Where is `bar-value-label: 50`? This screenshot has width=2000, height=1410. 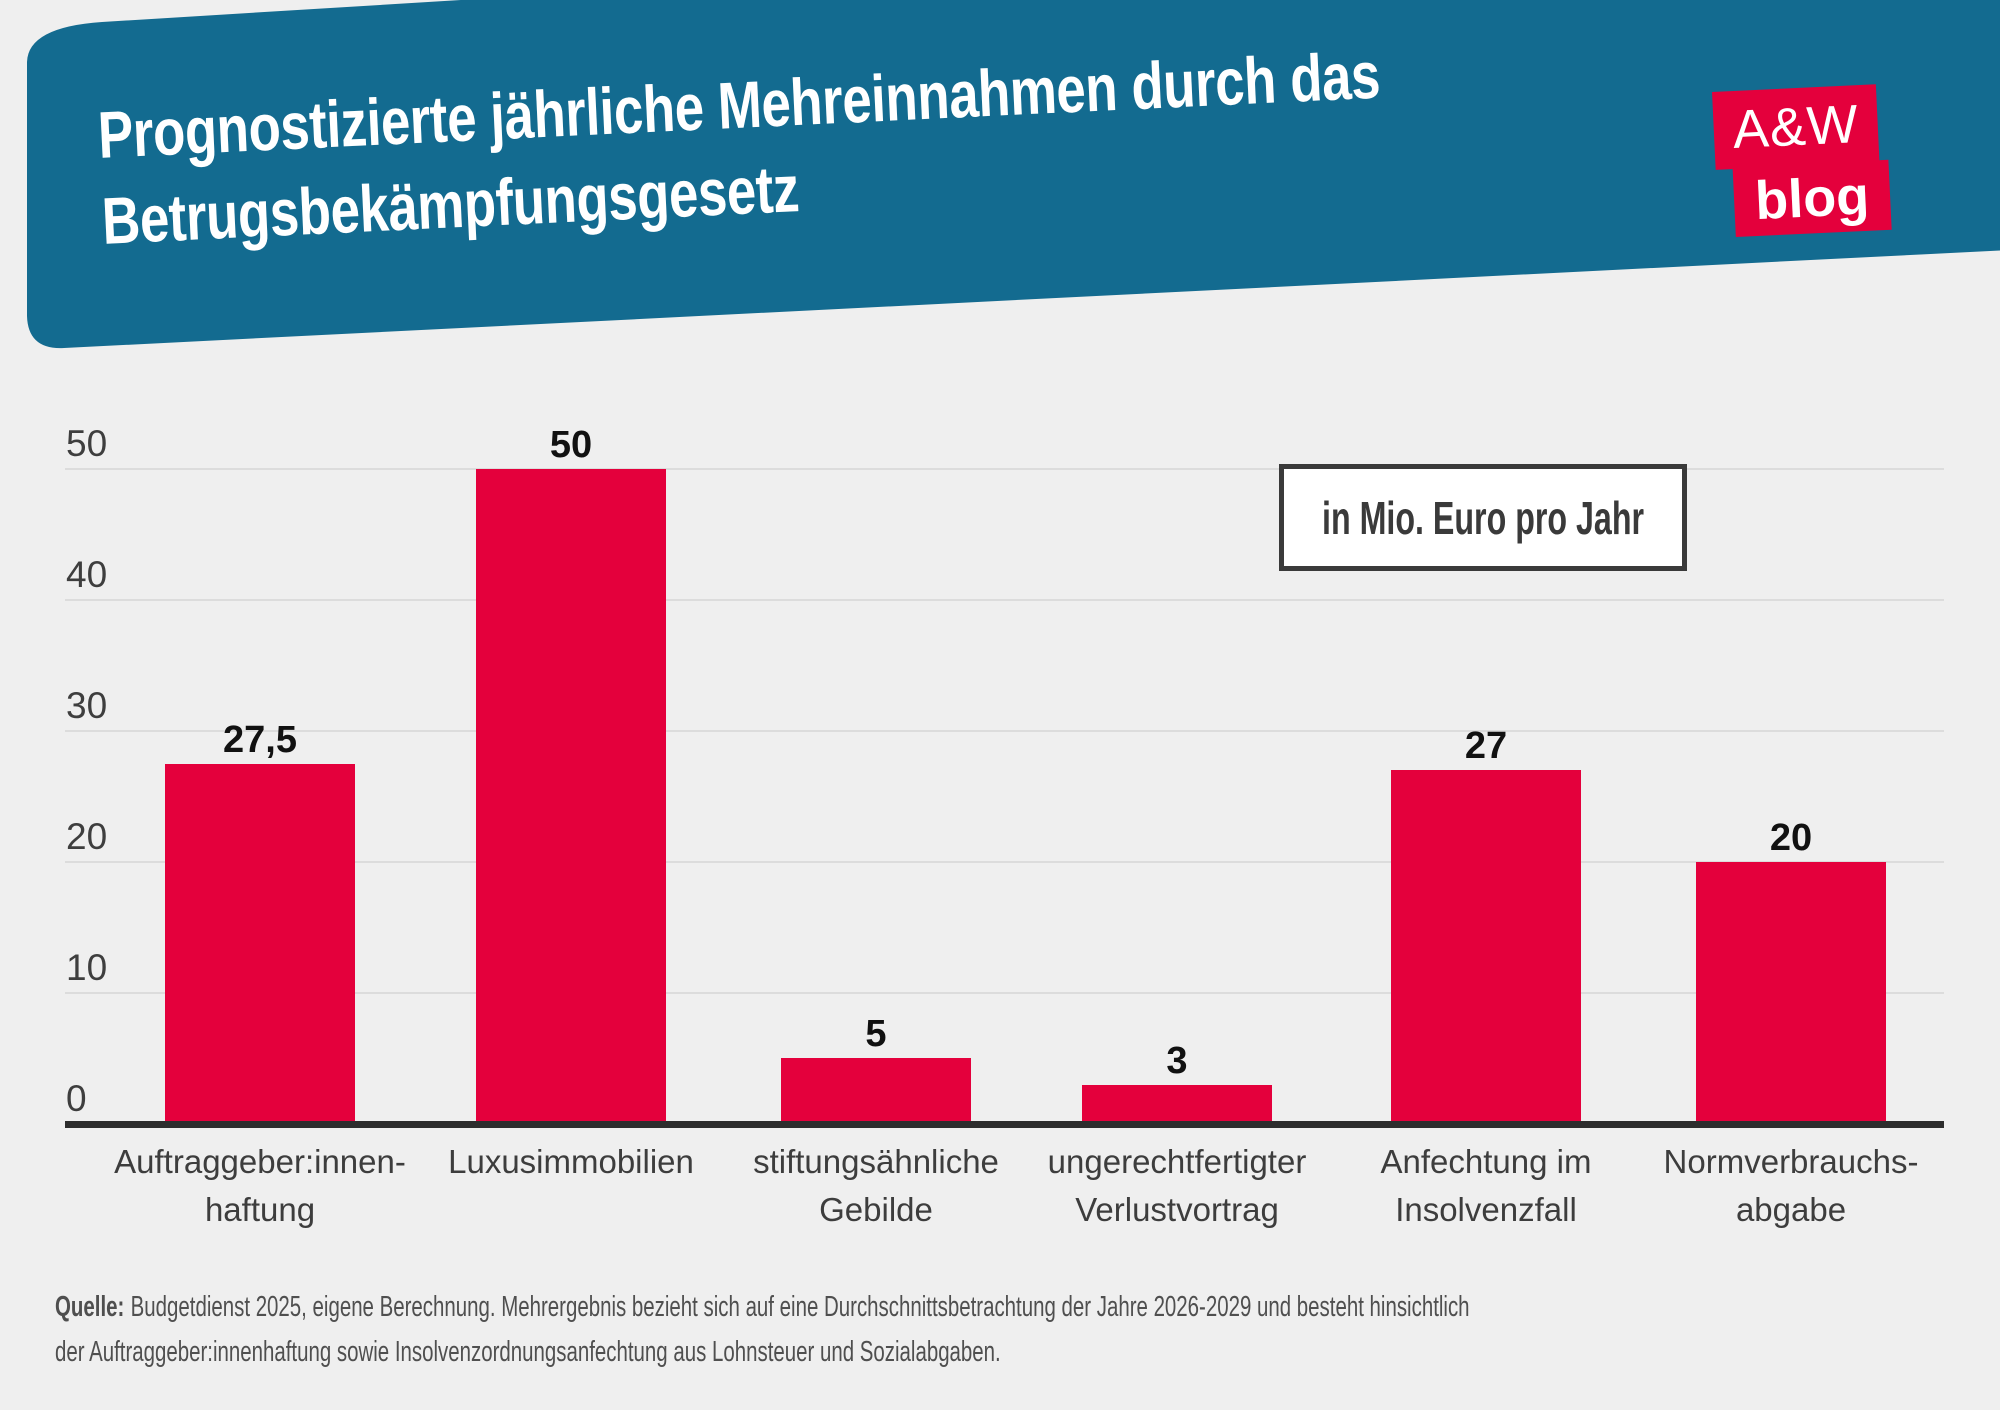 bar-value-label: 50 is located at coordinates (571, 445).